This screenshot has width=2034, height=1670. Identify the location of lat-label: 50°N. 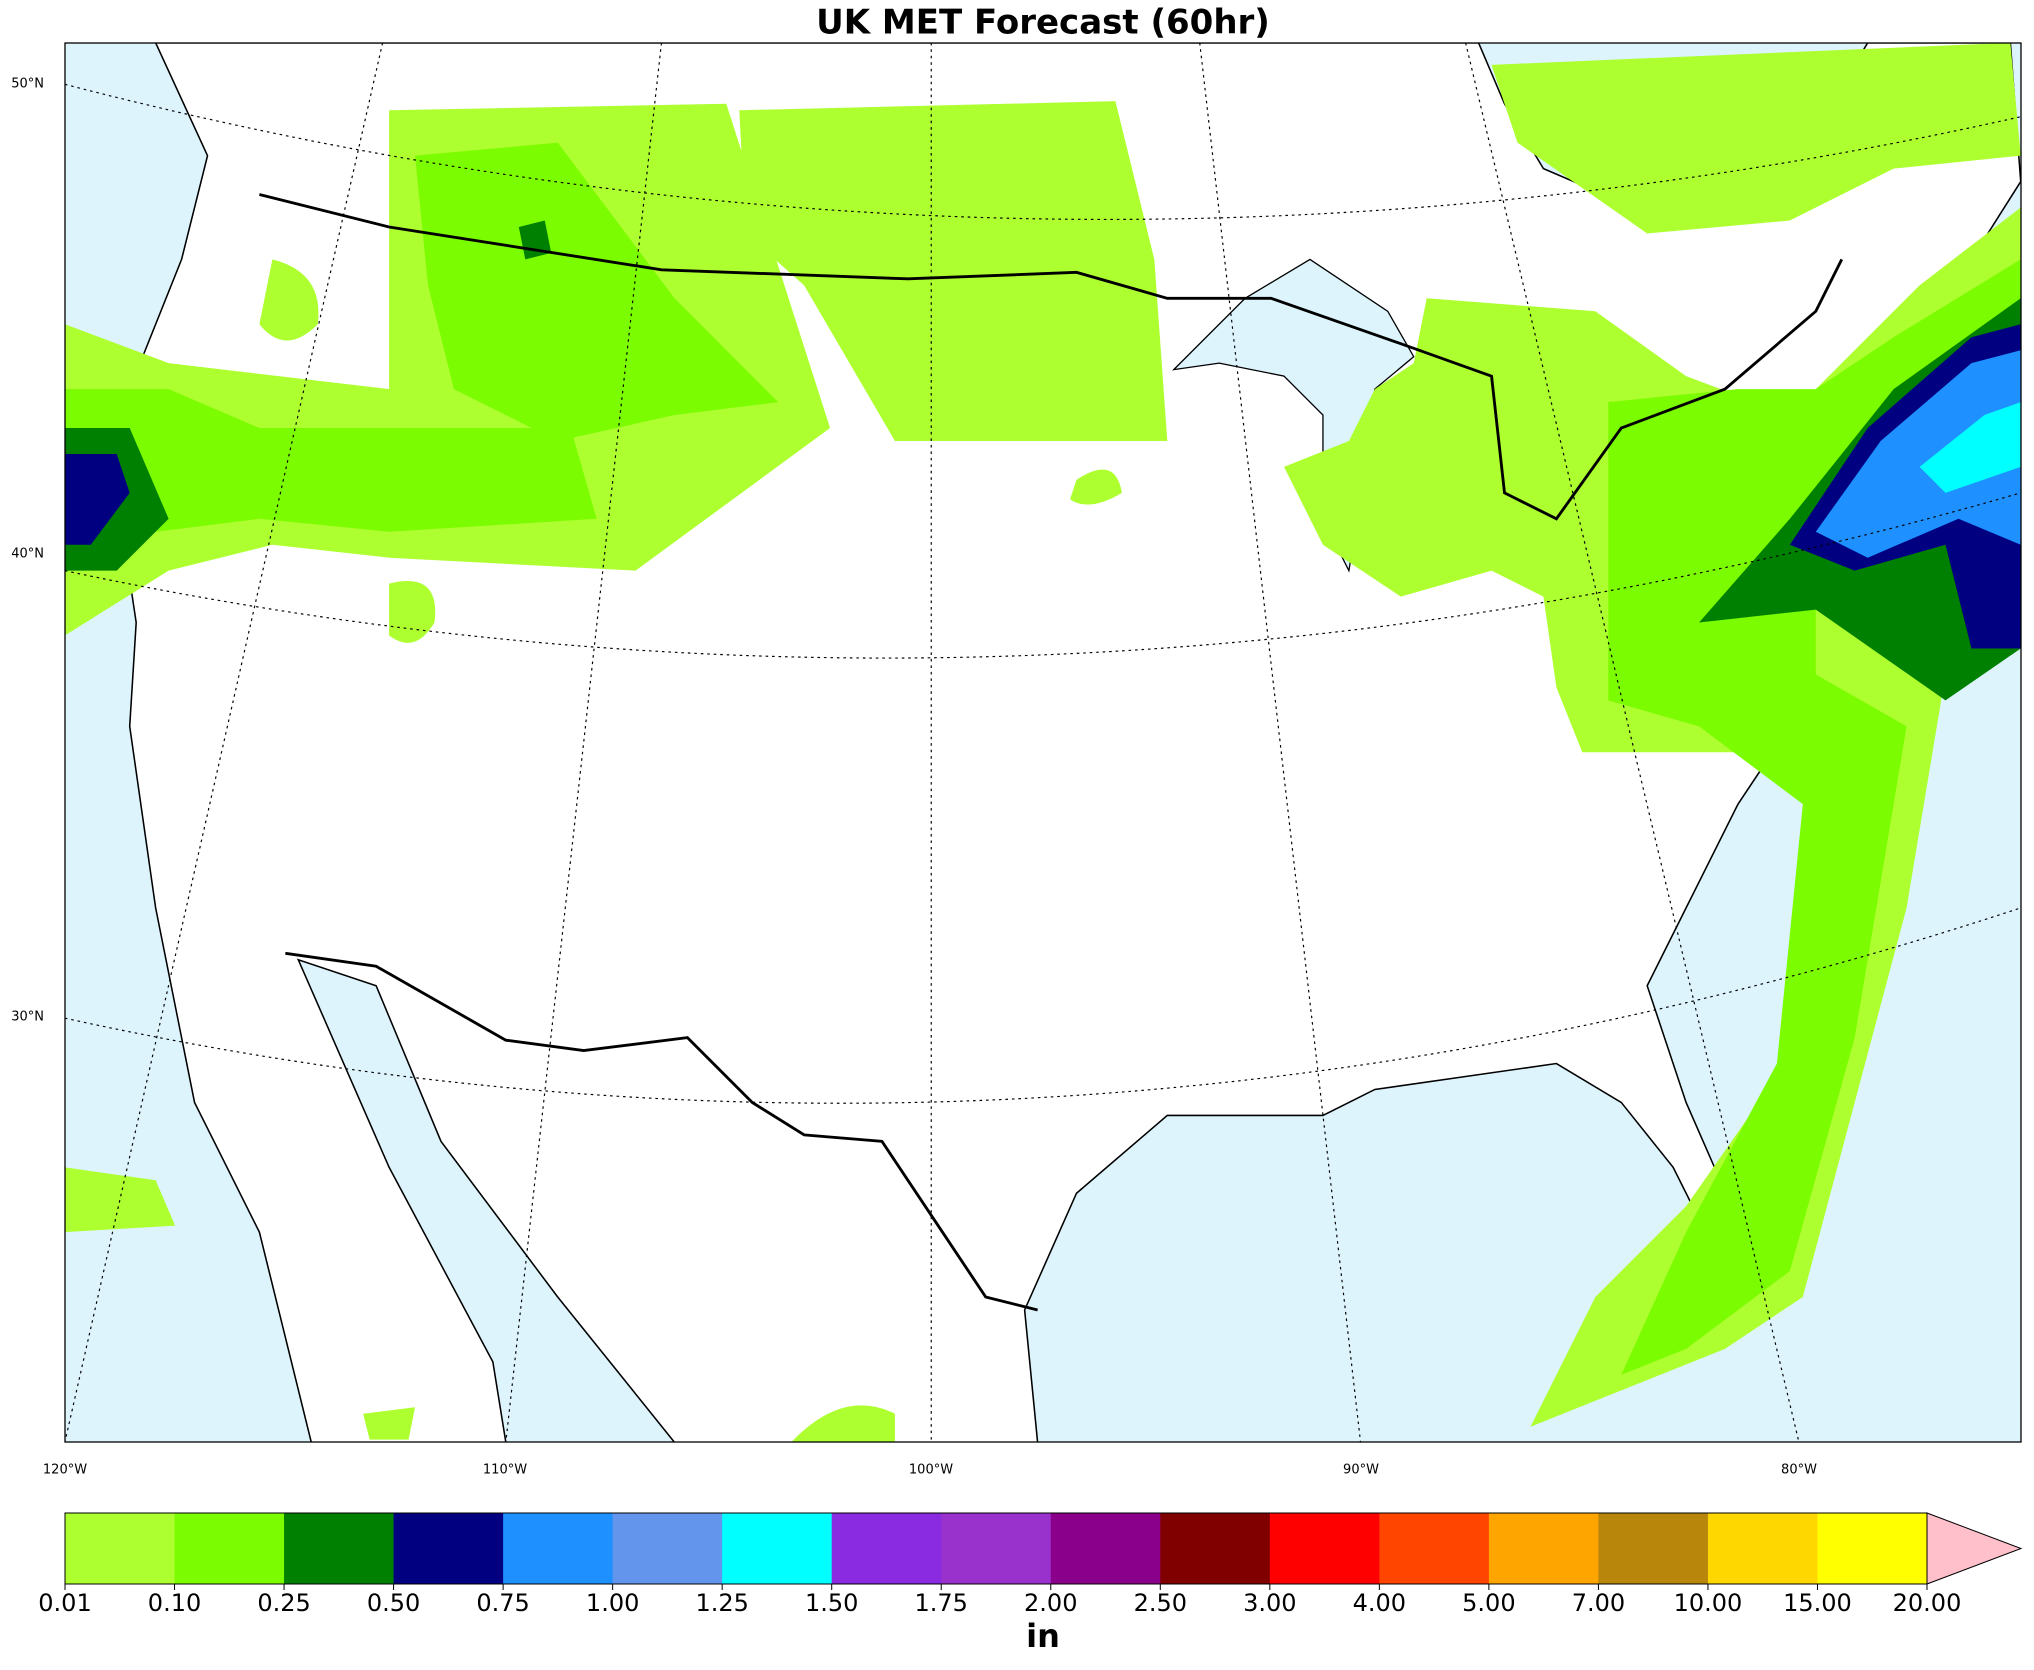
(27, 84).